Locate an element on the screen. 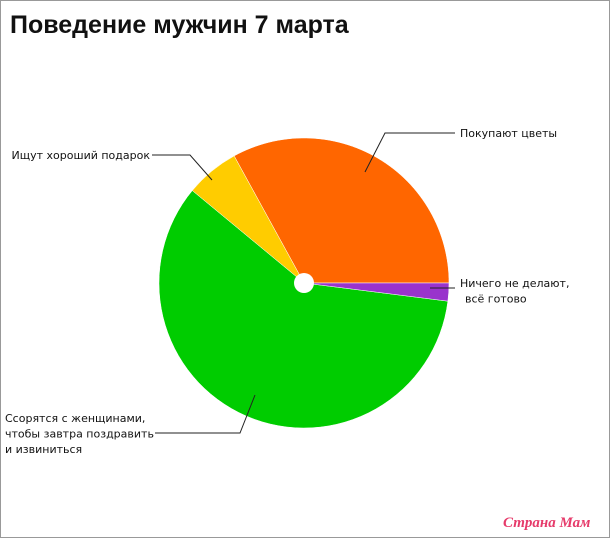  label-line: и извиниться is located at coordinates (43, 449).